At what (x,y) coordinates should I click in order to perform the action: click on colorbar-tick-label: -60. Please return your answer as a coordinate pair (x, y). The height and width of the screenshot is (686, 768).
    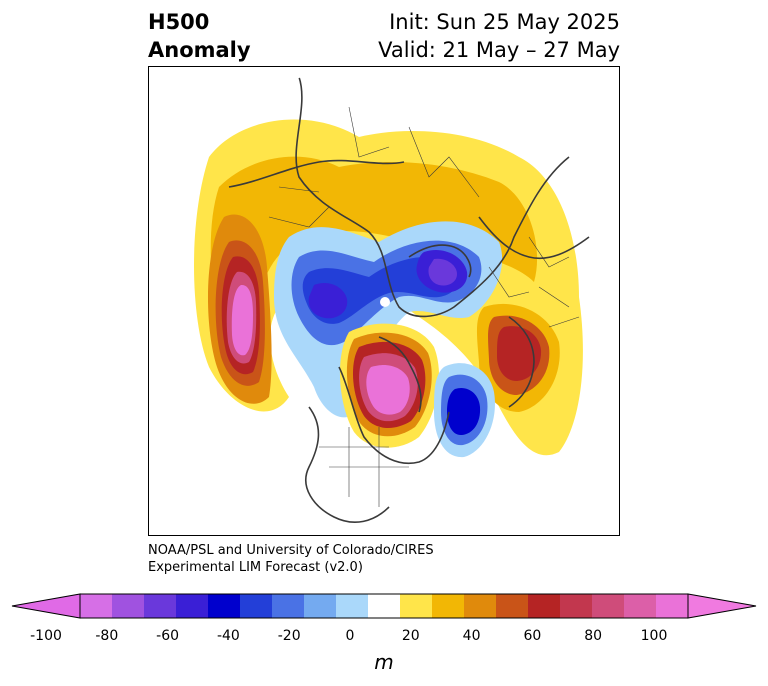
    Looking at the image, I should click on (168, 636).